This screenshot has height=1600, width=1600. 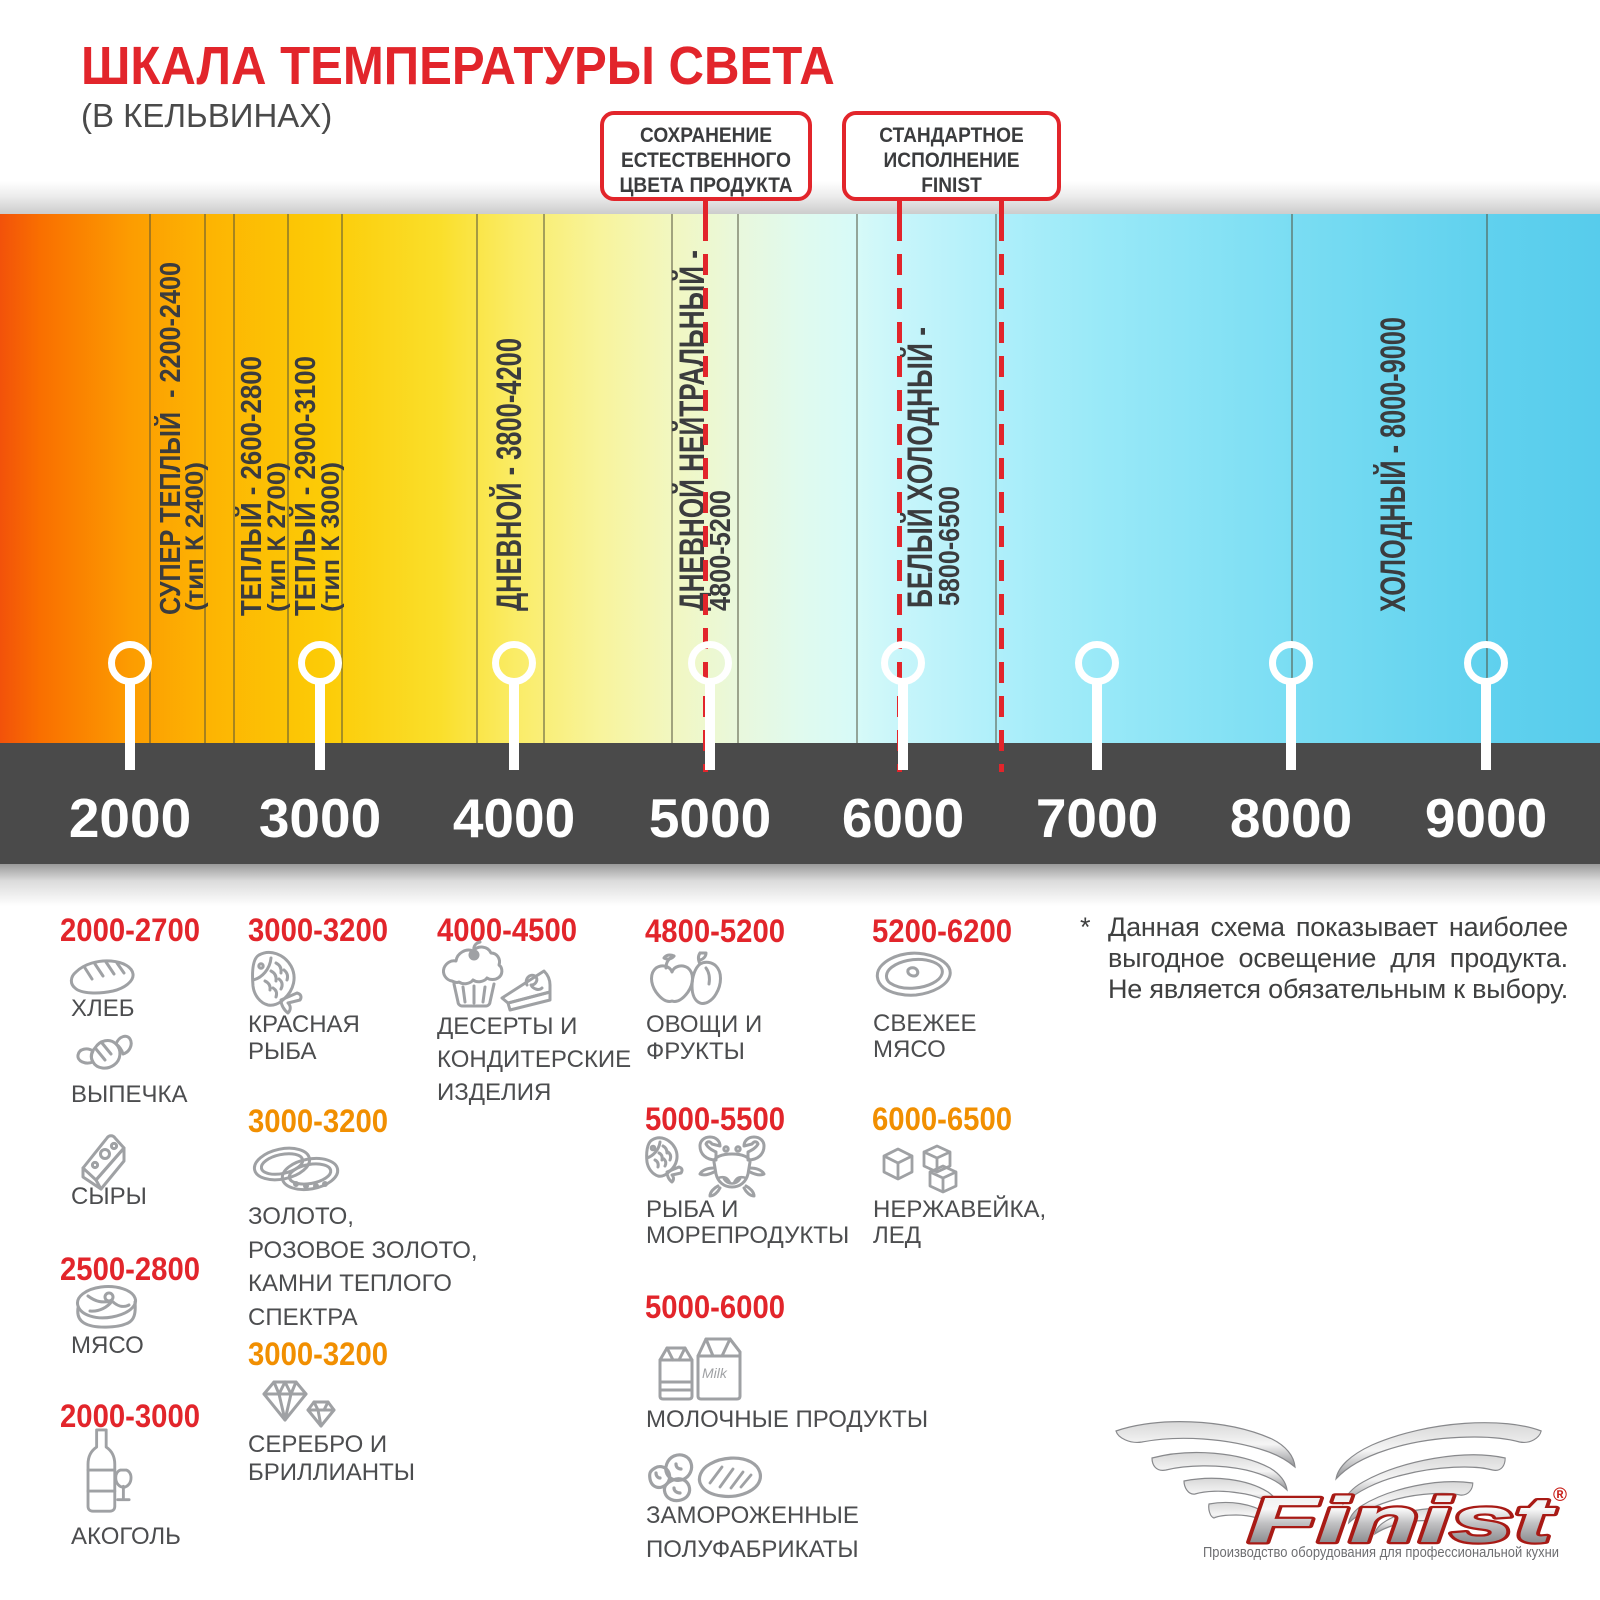 I want to click on svg-text: (тип К 2700), so click(x=277, y=537).